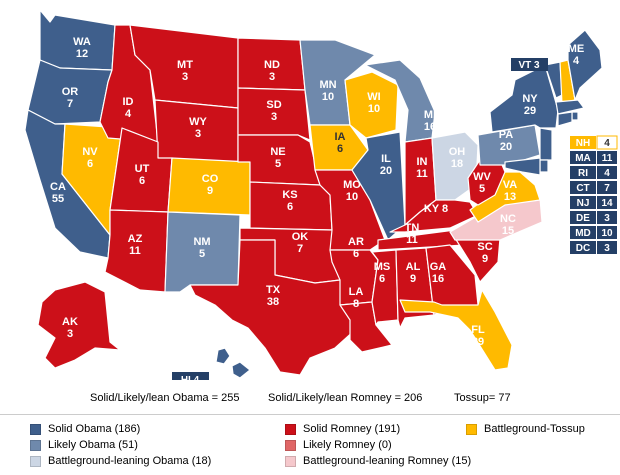 This screenshot has height=475, width=620. I want to click on state-hi, so click(233, 363).